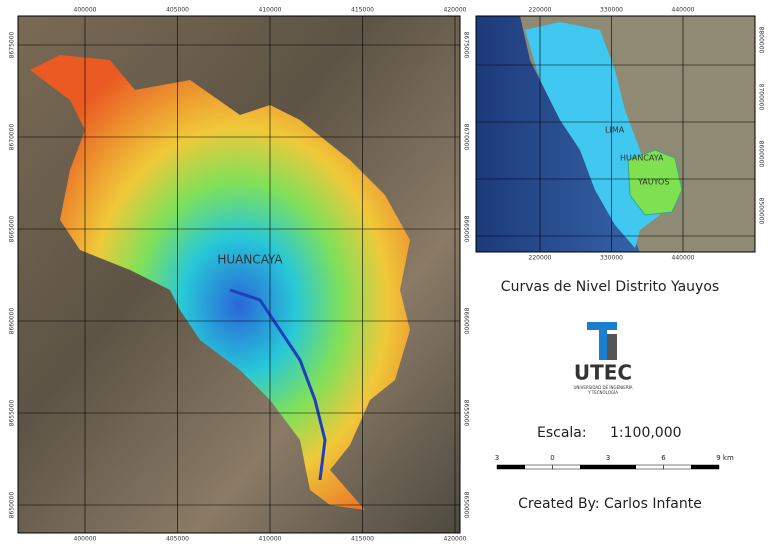  I want to click on inset-label: LIMA, so click(615, 130).